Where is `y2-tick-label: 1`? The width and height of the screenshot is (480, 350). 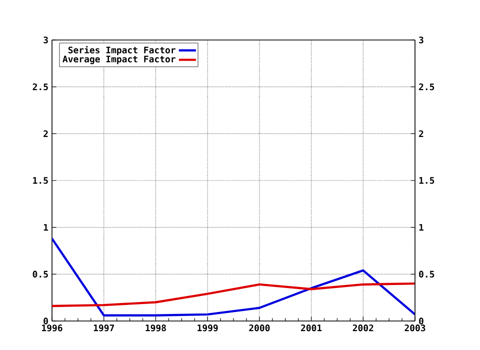
y2-tick-label: 1 is located at coordinates (421, 227).